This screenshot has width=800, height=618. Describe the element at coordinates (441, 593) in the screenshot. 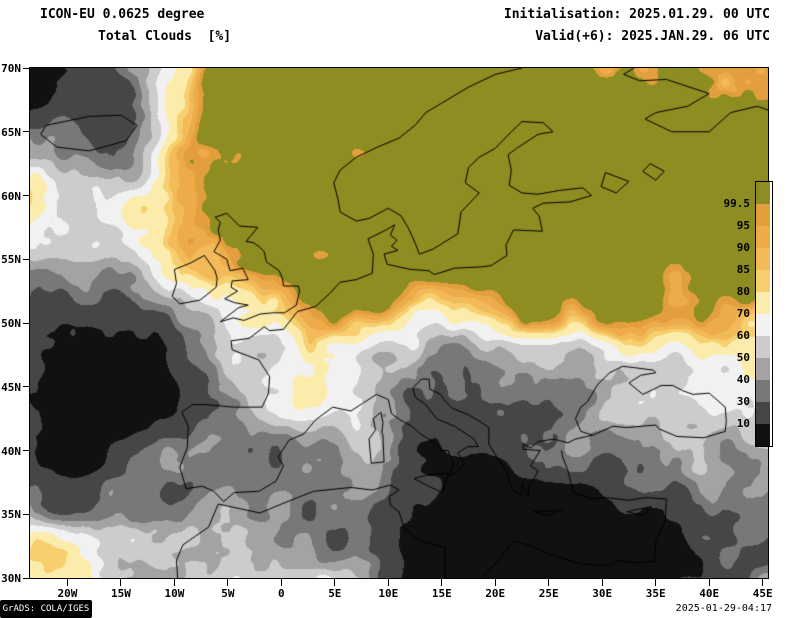

I see `lon-tick-label: 15E` at that location.